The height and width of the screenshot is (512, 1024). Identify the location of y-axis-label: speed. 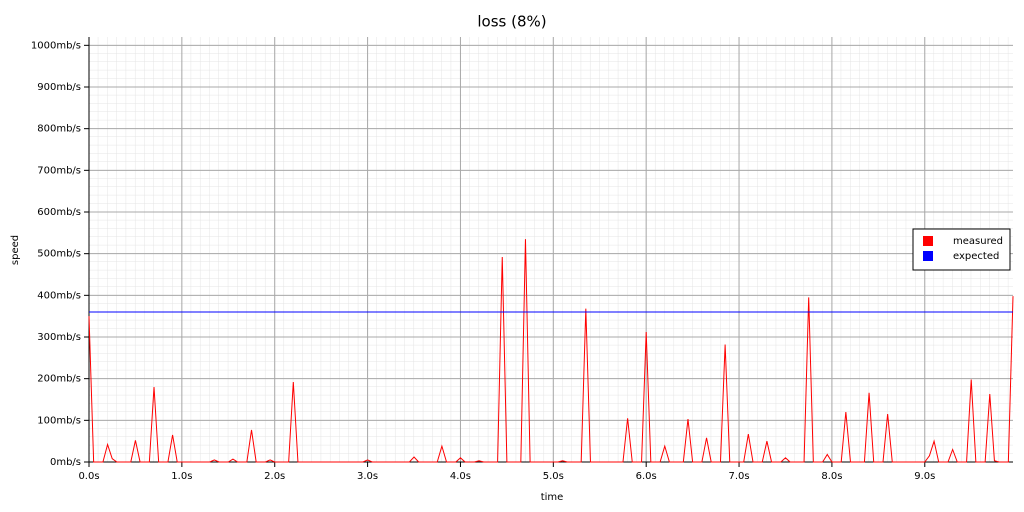
(15, 250).